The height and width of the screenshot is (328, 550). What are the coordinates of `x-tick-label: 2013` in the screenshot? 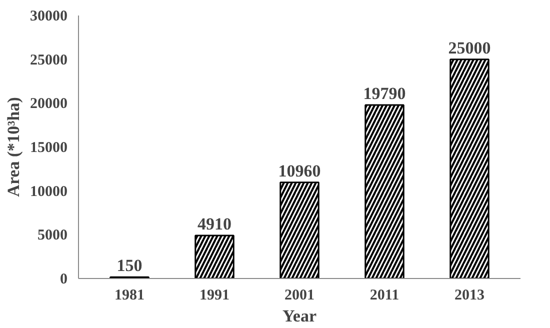 It's located at (469, 296).